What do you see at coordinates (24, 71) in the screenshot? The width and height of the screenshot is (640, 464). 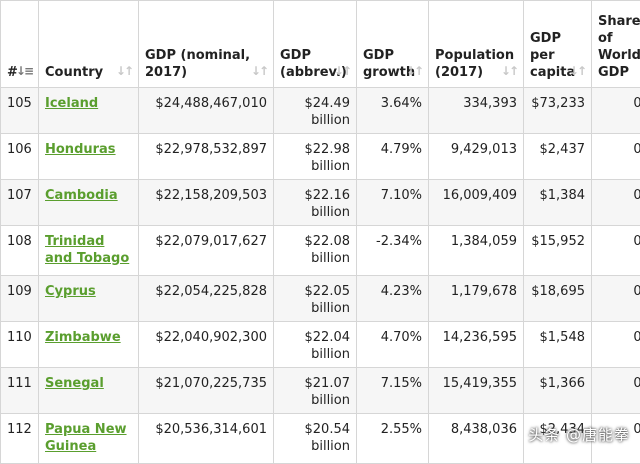 I see `sort-numeric-icon: ↓≡` at bounding box center [24, 71].